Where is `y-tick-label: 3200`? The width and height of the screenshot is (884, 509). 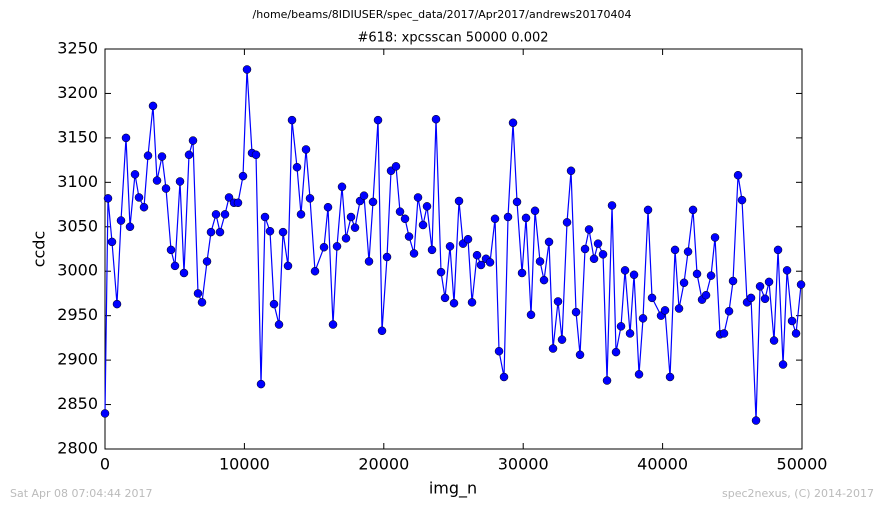 y-tick-label: 3200 is located at coordinates (77, 92).